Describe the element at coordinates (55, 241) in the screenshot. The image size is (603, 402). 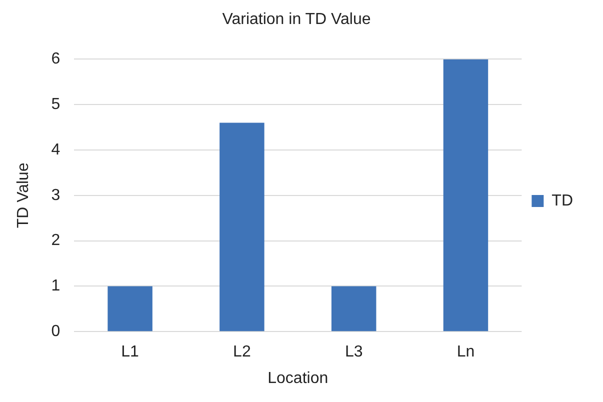
I see `y-tick-label: 2` at that location.